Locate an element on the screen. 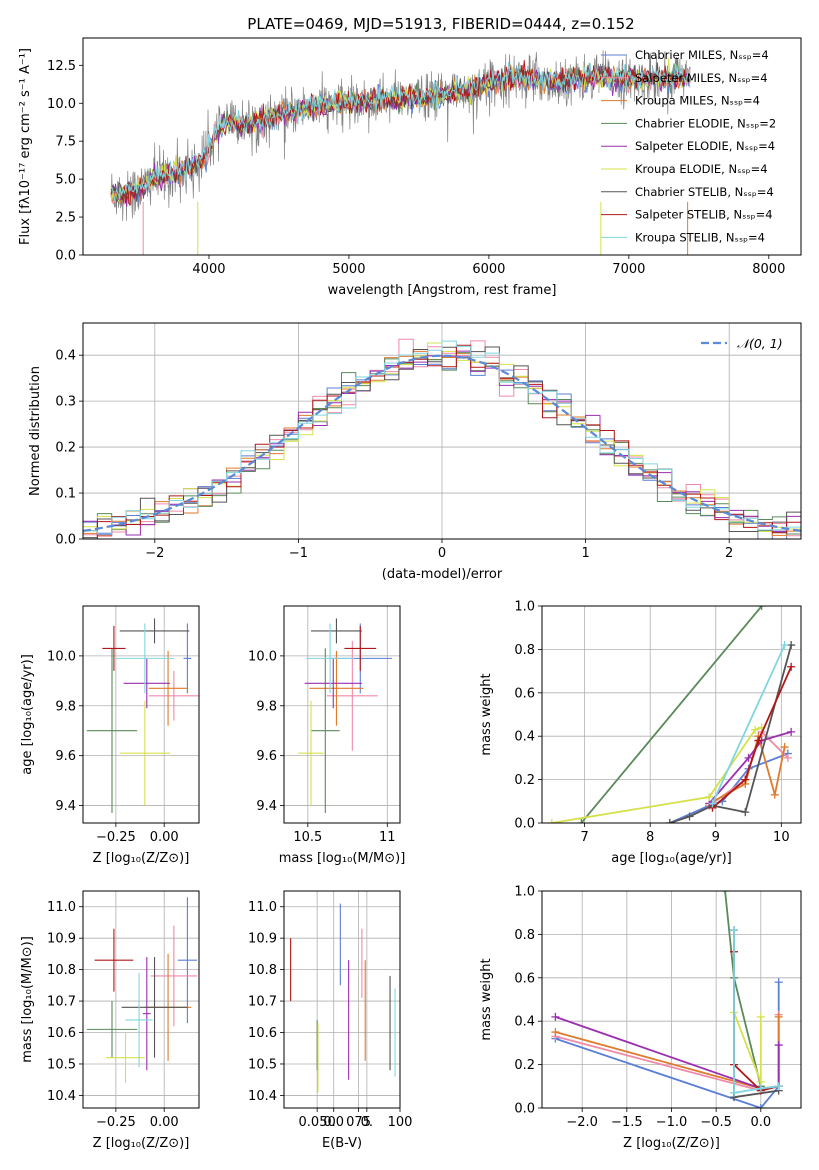 The height and width of the screenshot is (1170, 819). mass_vs_ebv-ytick-label: 10.6 is located at coordinates (262, 1033).